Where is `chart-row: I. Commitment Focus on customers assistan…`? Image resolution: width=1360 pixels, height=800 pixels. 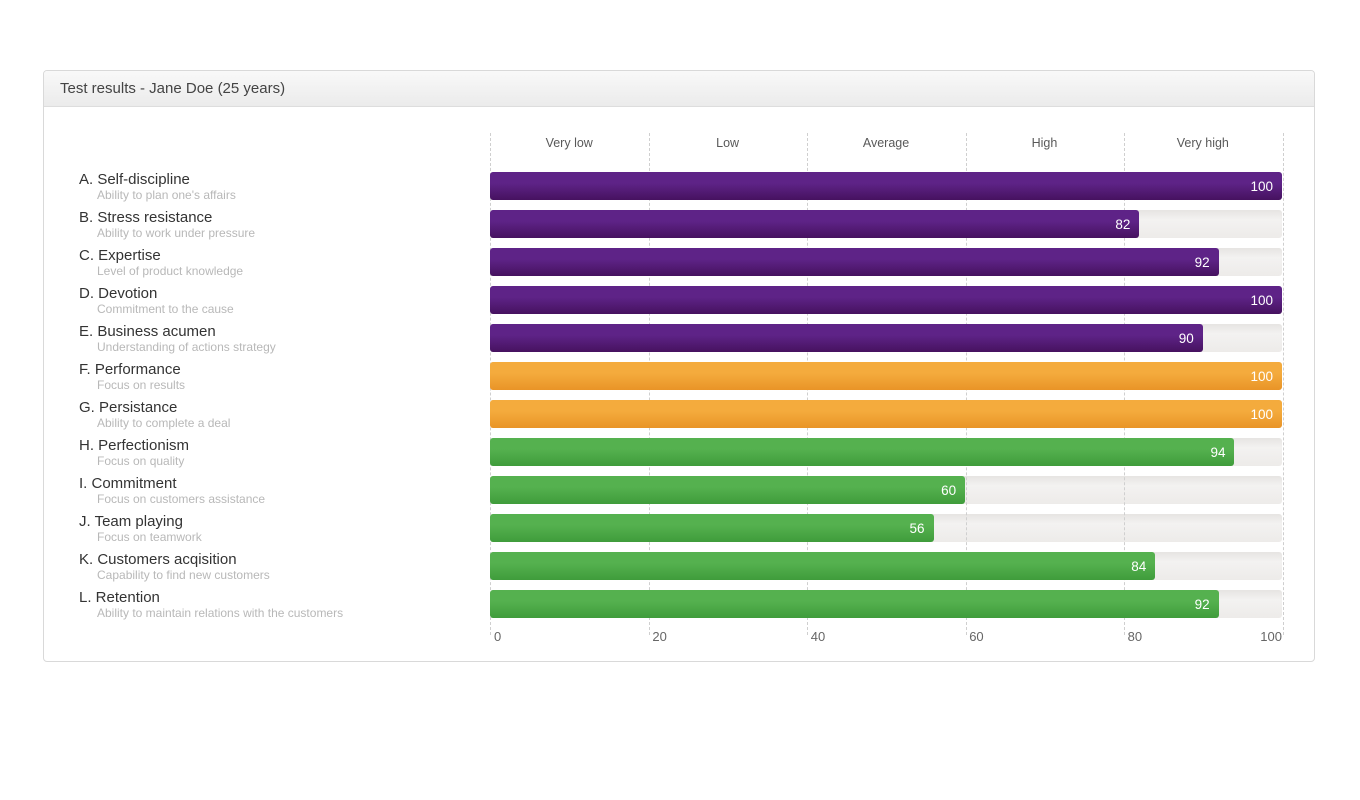
chart-row: I. Commitment Focus on customers assistan… is located at coordinates (679, 490).